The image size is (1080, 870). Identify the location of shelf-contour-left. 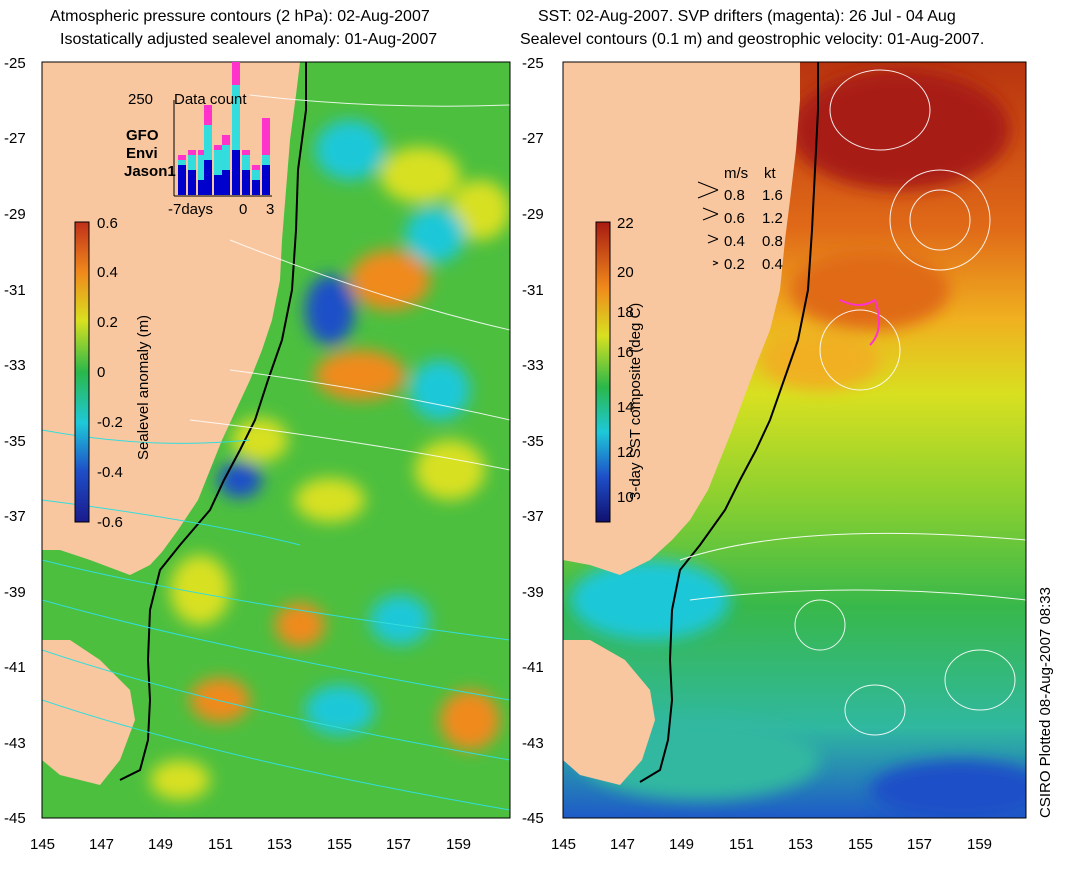
(213, 421).